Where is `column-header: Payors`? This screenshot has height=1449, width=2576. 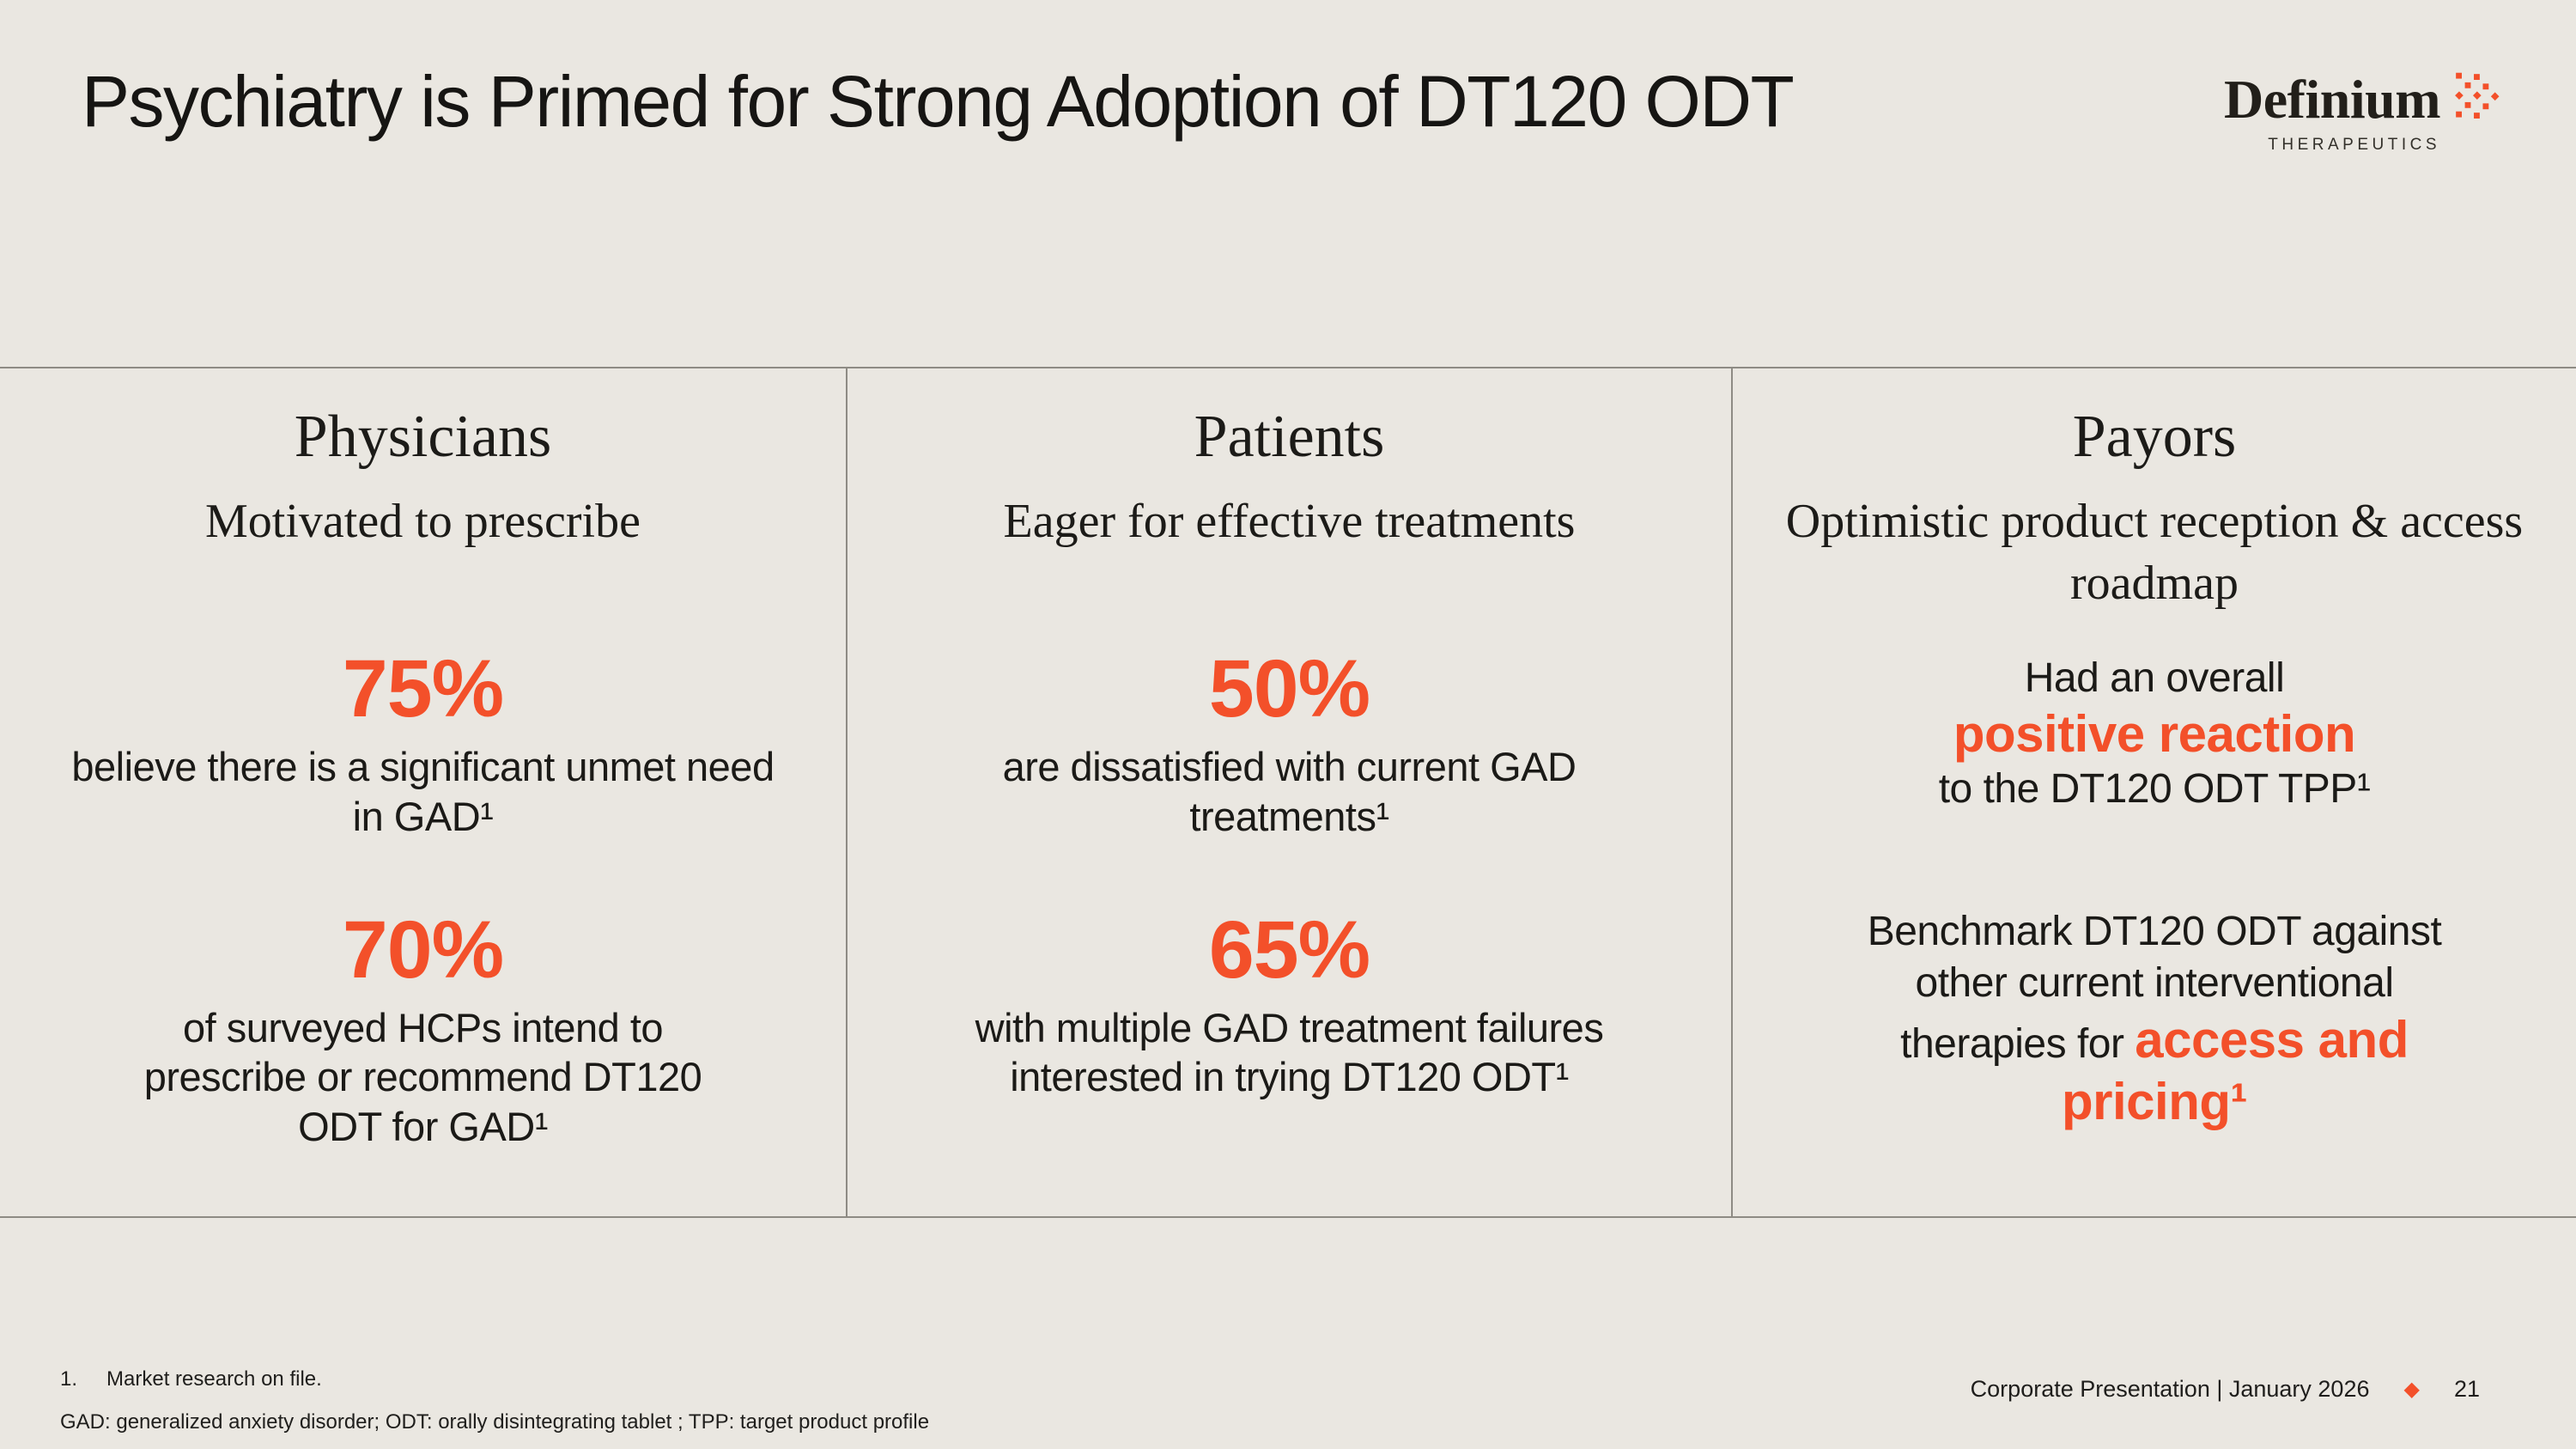
column-header: Payors is located at coordinates (2155, 437).